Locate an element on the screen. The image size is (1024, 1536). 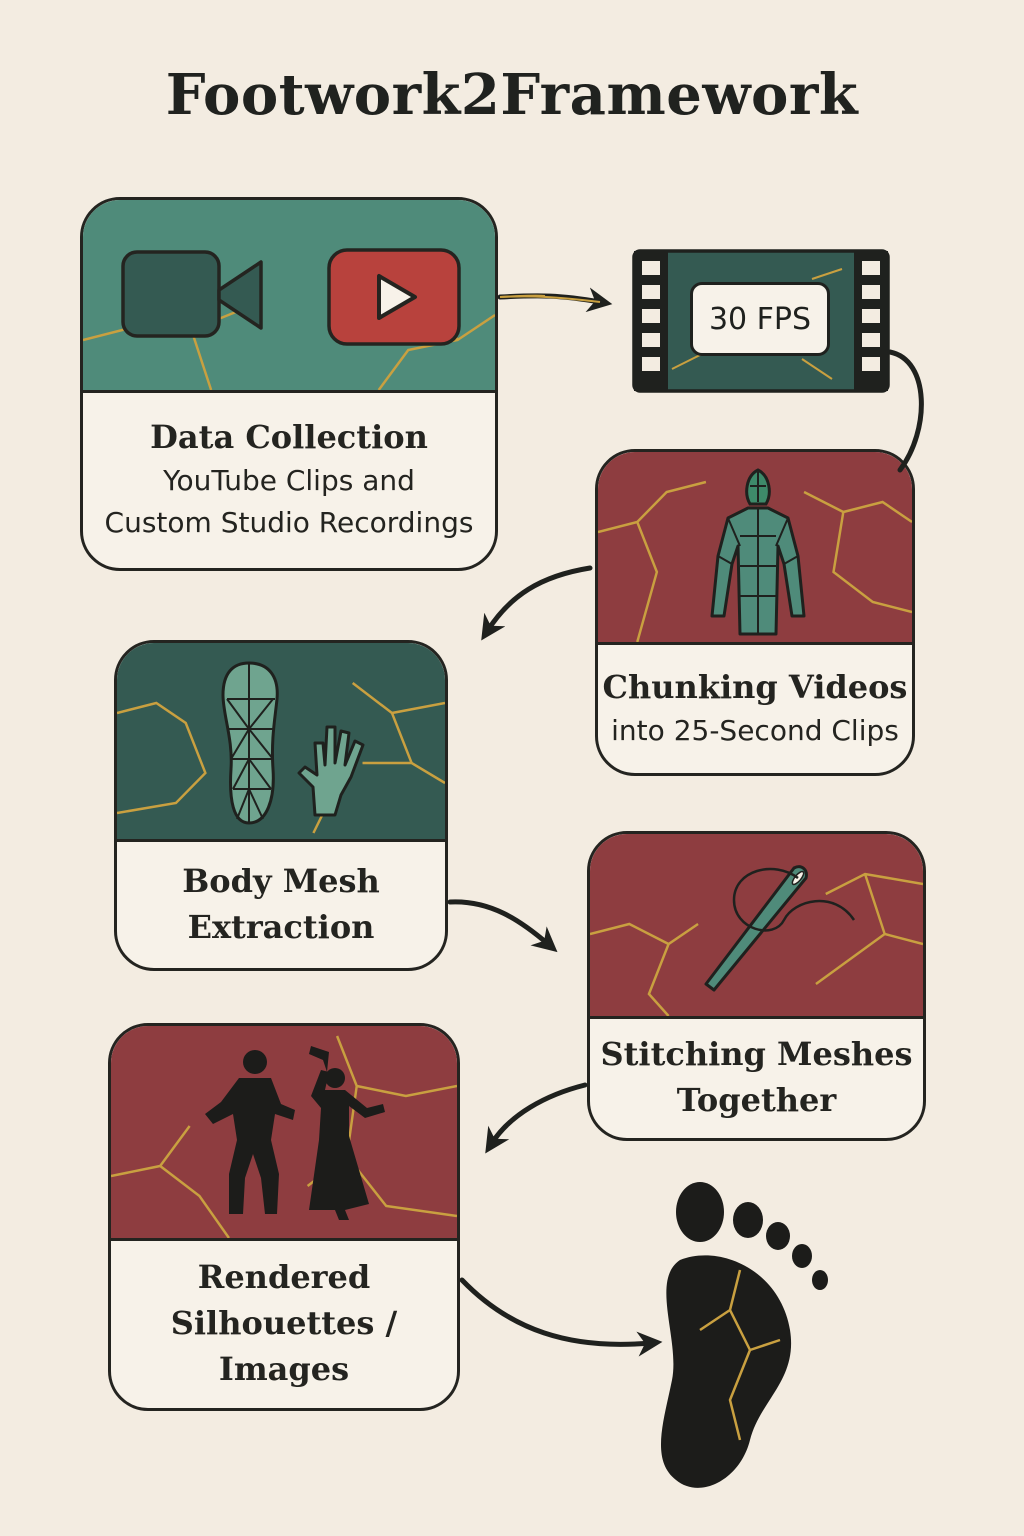
video-camera-icon is located at coordinates (192, 294).